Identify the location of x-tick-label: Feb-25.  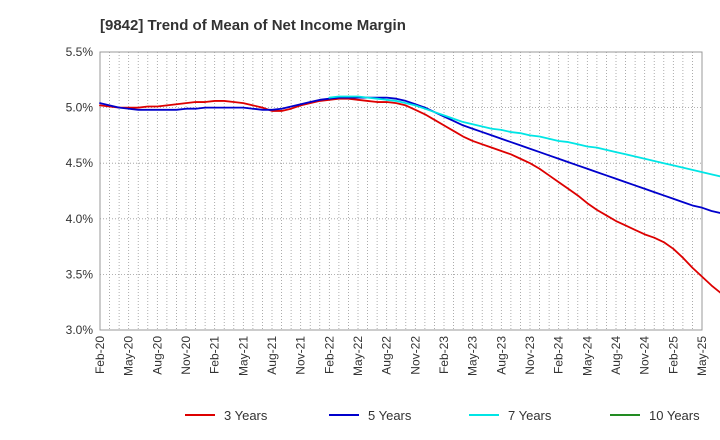
(673, 355).